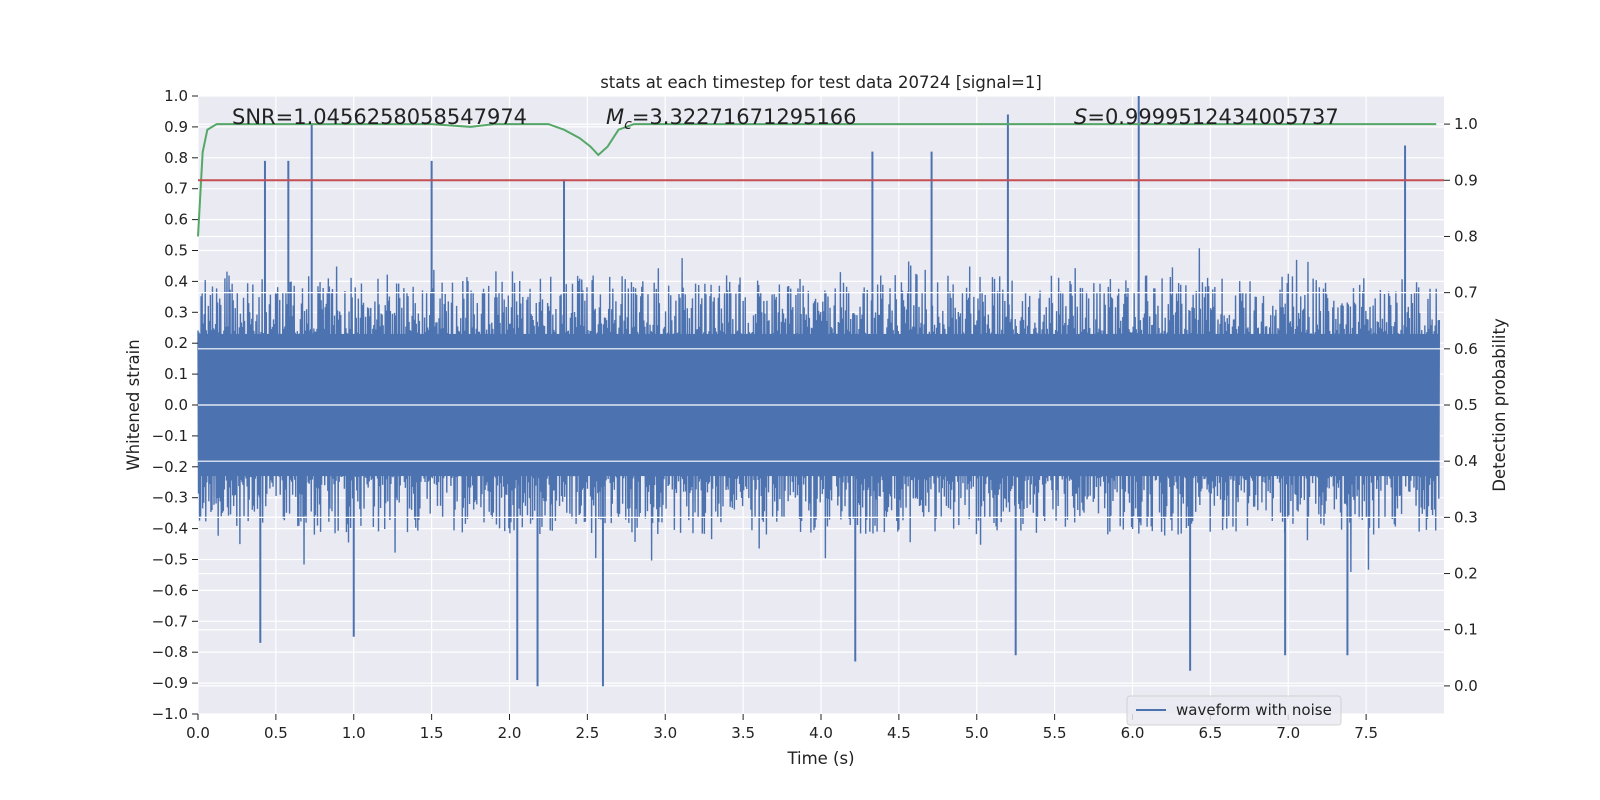 The height and width of the screenshot is (800, 1600). What do you see at coordinates (170, 560) in the screenshot?
I see `y-left-tick-label: −0.5` at bounding box center [170, 560].